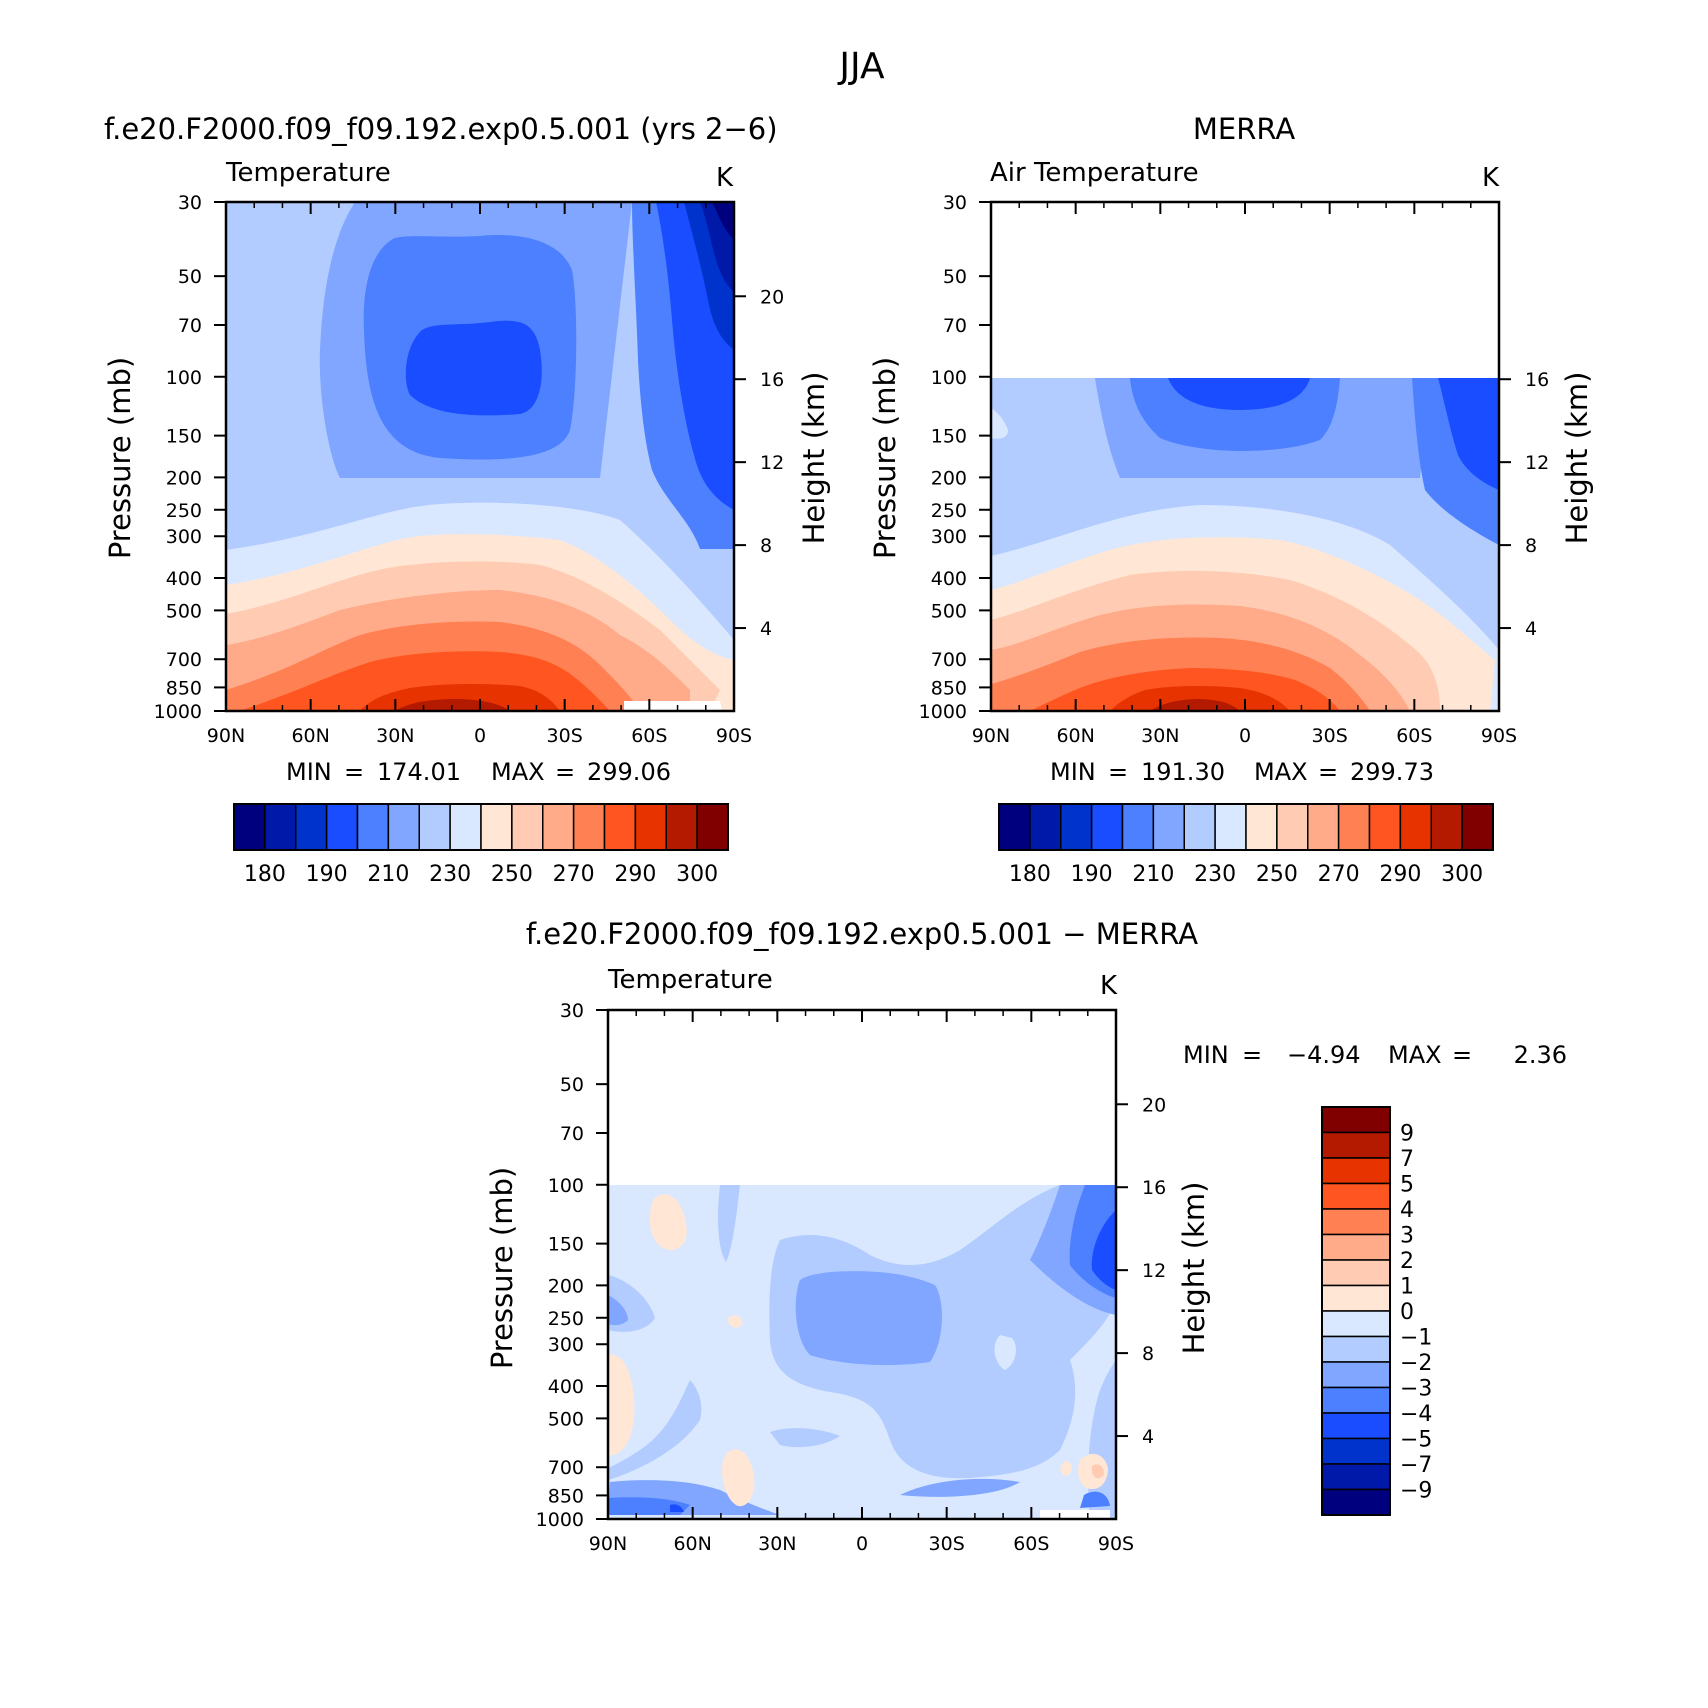  What do you see at coordinates (308, 173) in the screenshot?
I see `panel-model-left-label: Temperature` at bounding box center [308, 173].